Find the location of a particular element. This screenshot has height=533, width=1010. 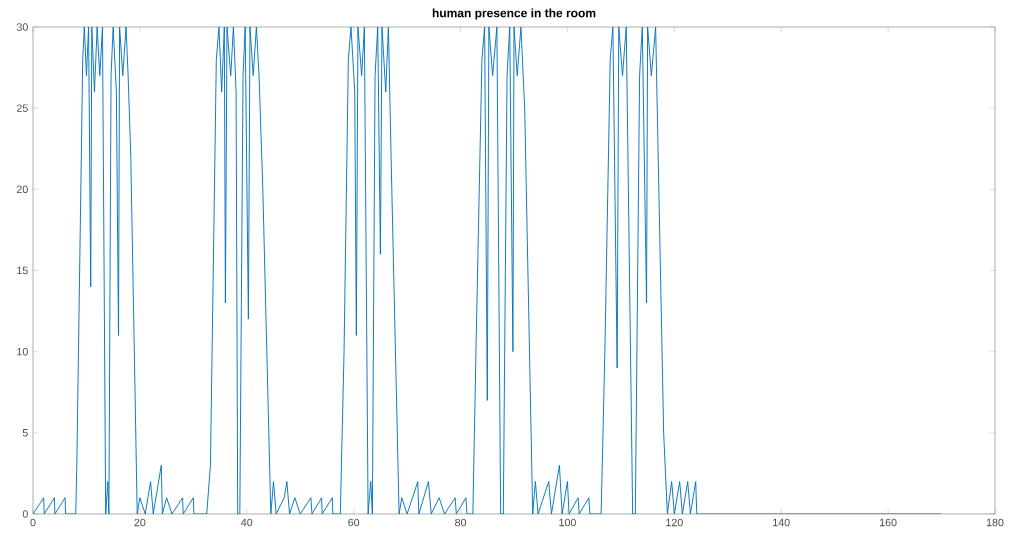

chart-title: human presence in the room is located at coordinates (514, 14).